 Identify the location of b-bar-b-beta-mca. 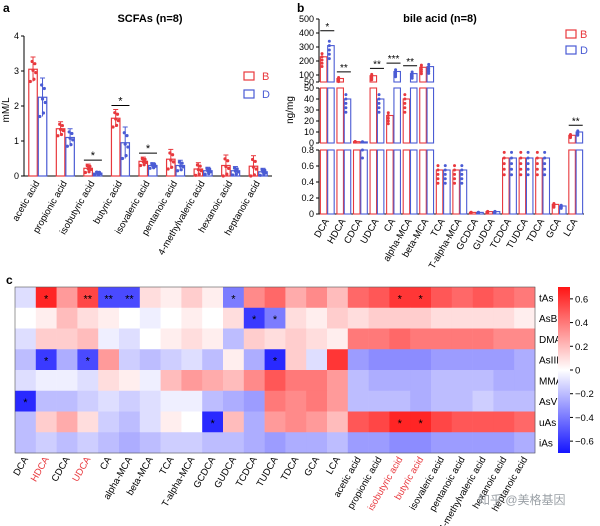
(423, 74).